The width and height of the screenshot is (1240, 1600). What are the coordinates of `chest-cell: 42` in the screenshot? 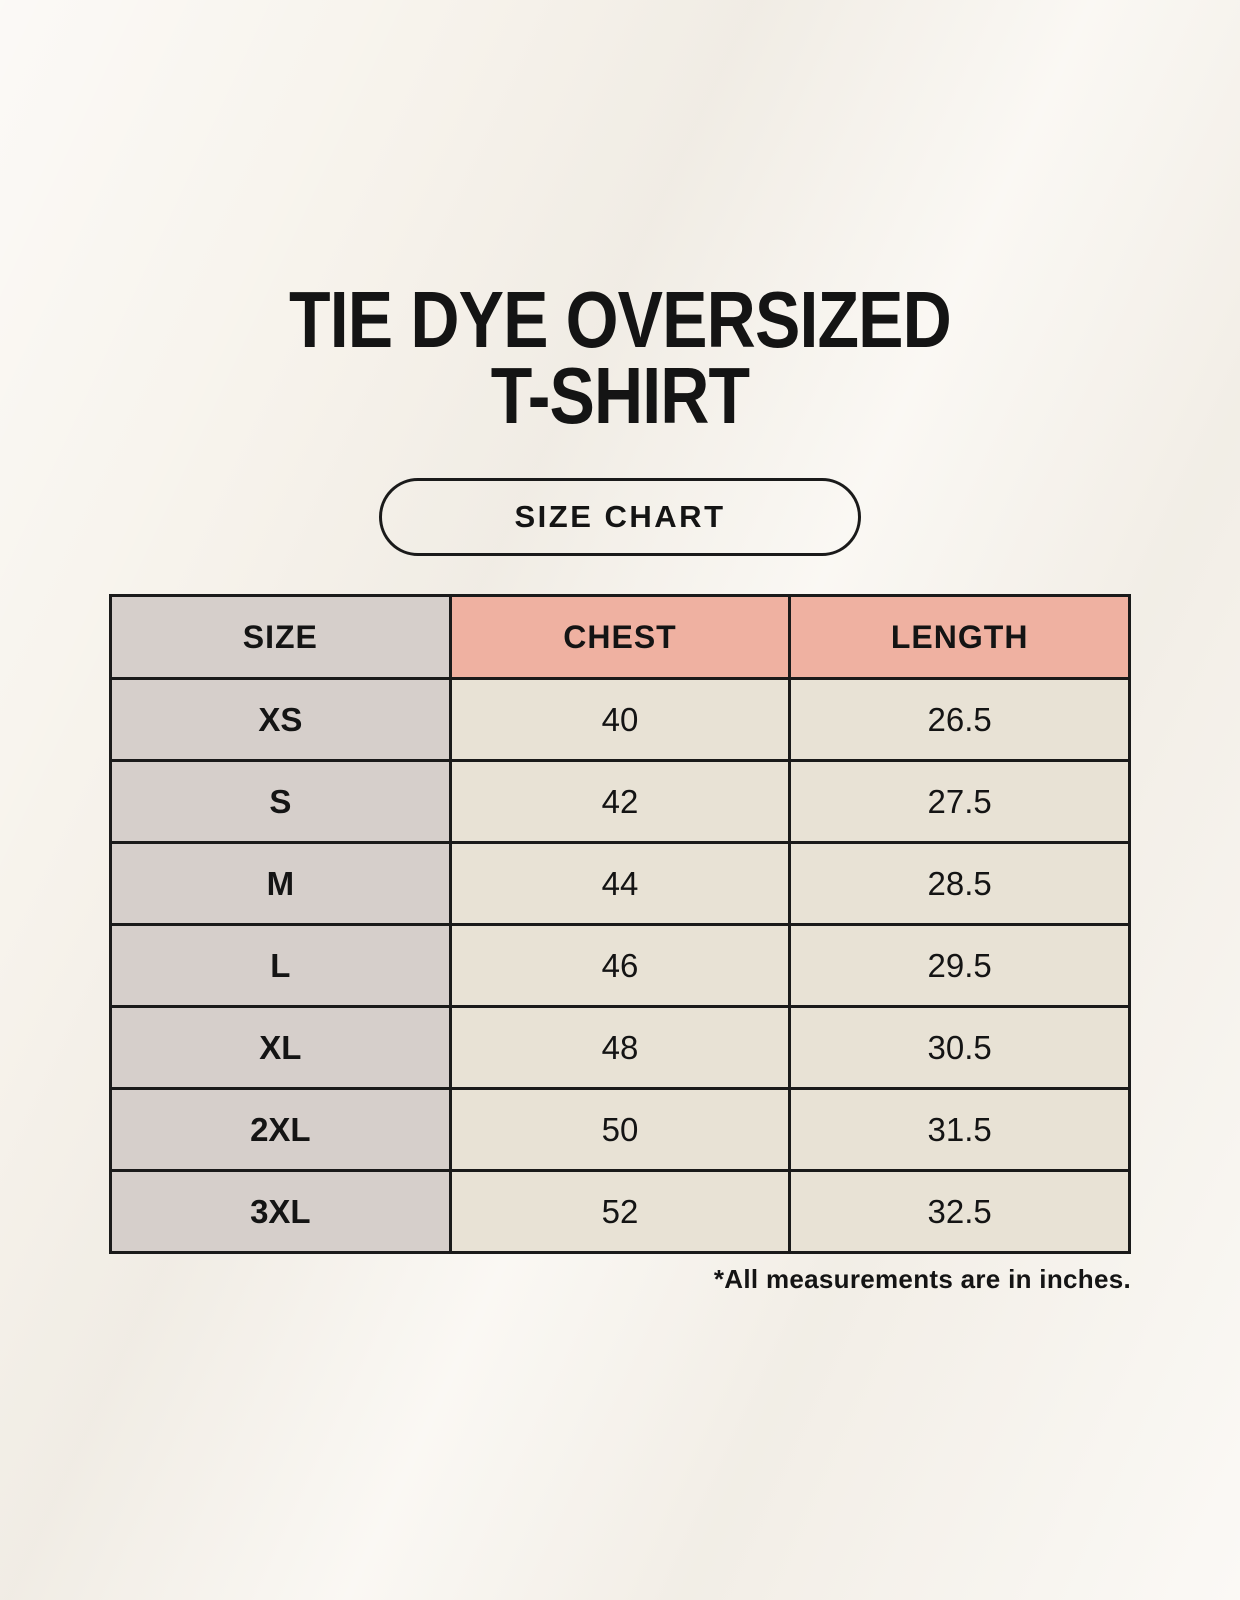 It's located at (620, 801).